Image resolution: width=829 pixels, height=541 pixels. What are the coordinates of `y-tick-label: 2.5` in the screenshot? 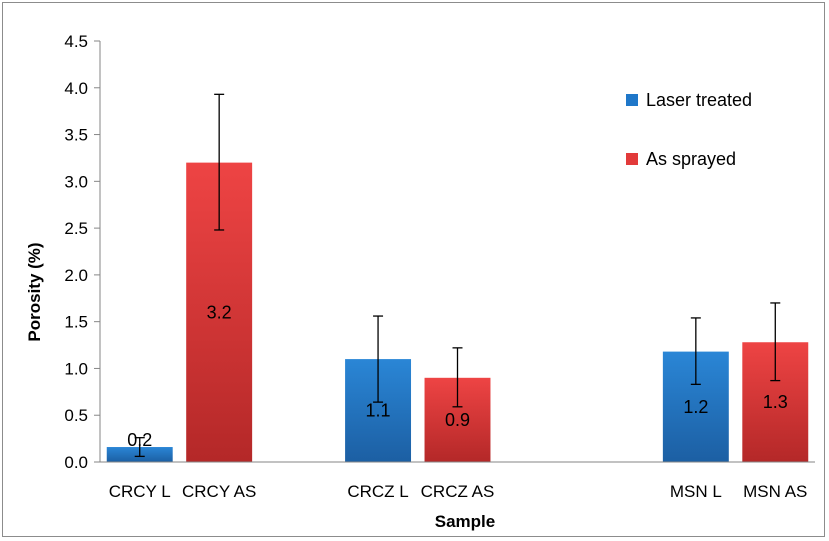 It's located at (76, 228).